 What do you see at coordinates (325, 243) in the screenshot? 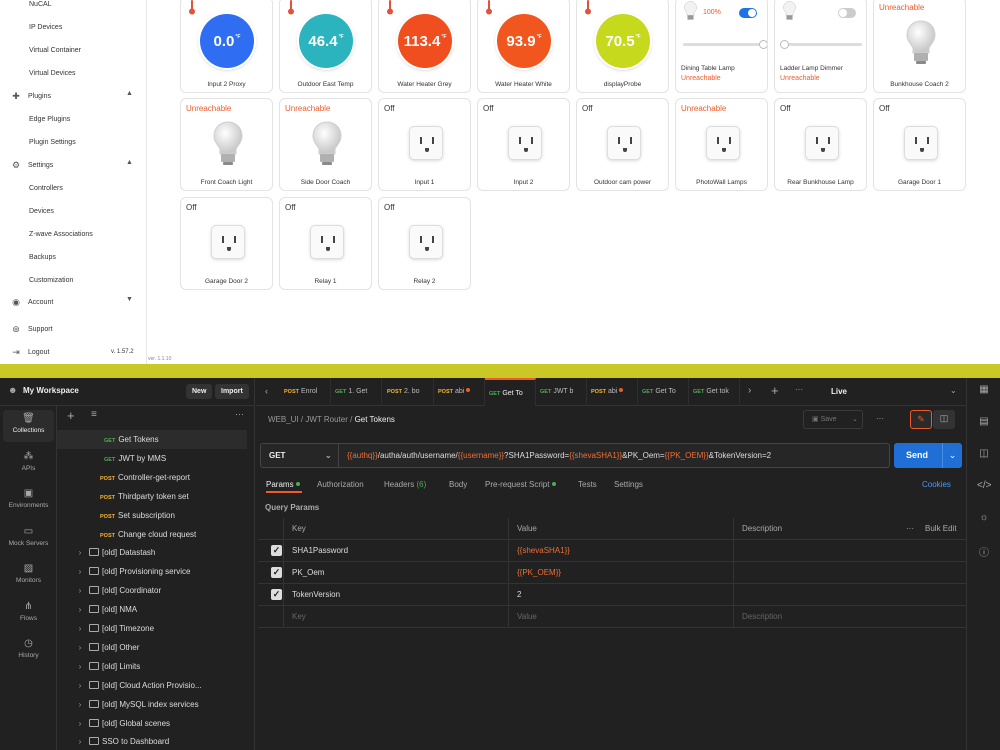
I see `device-tile: Off Relay 1` at bounding box center [325, 243].